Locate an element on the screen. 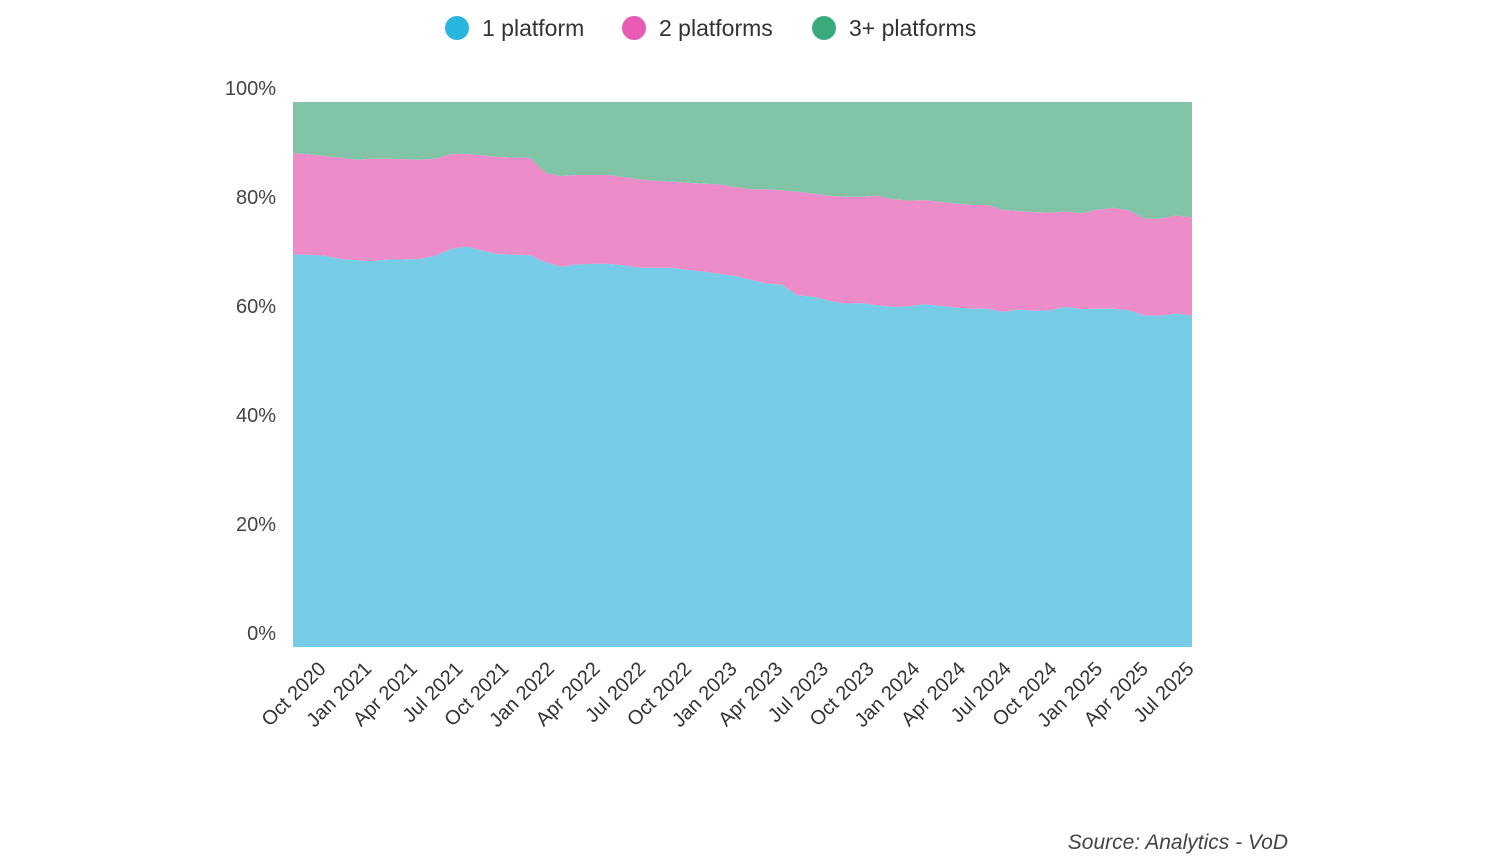 The width and height of the screenshot is (1500, 862). area-3-platforms is located at coordinates (742, 160).